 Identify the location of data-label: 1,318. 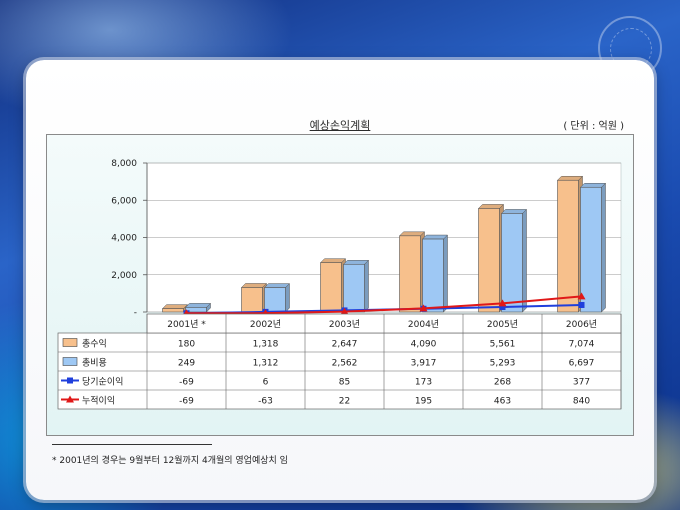
(266, 345).